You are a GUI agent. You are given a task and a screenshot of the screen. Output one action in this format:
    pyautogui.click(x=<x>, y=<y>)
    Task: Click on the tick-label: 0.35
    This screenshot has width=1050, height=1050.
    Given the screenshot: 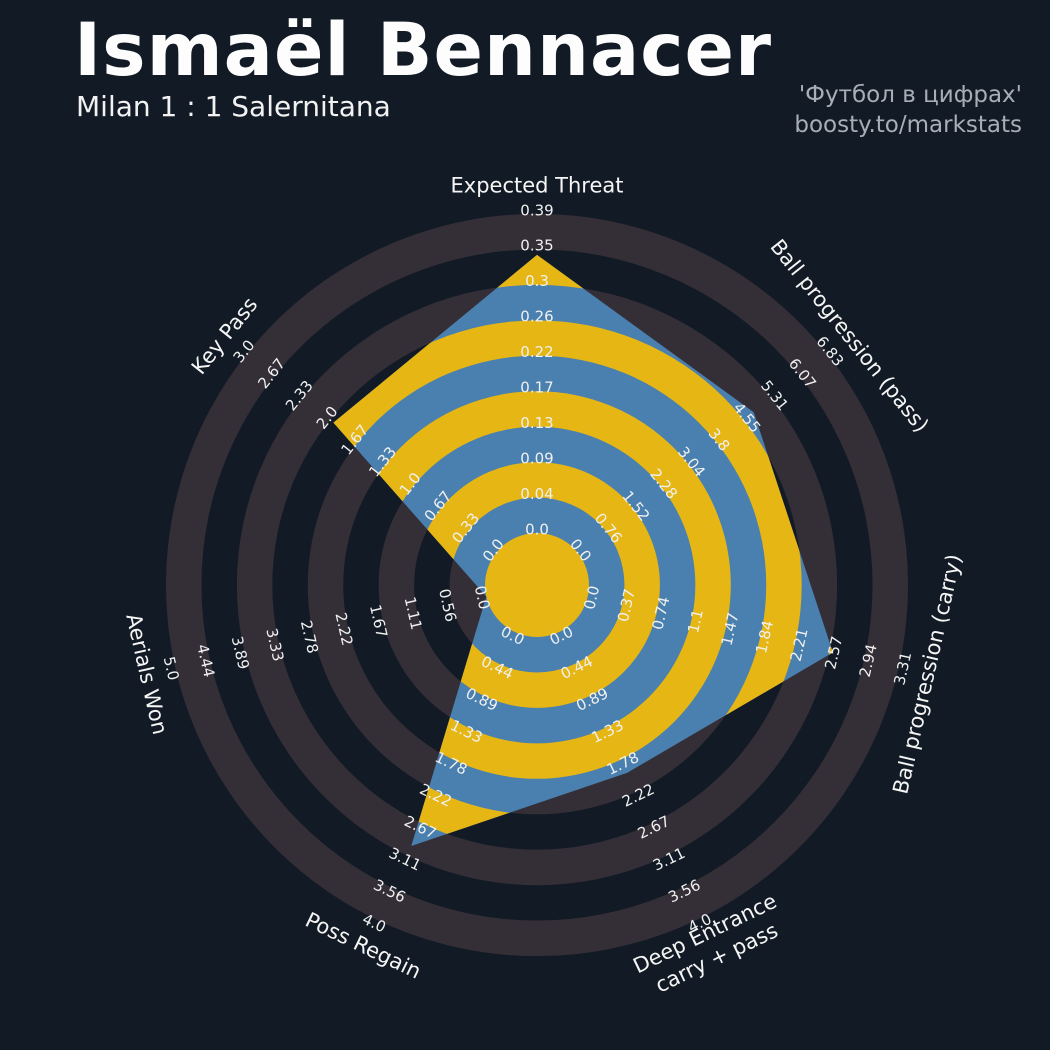 What is the action you would take?
    pyautogui.click(x=536, y=246)
    